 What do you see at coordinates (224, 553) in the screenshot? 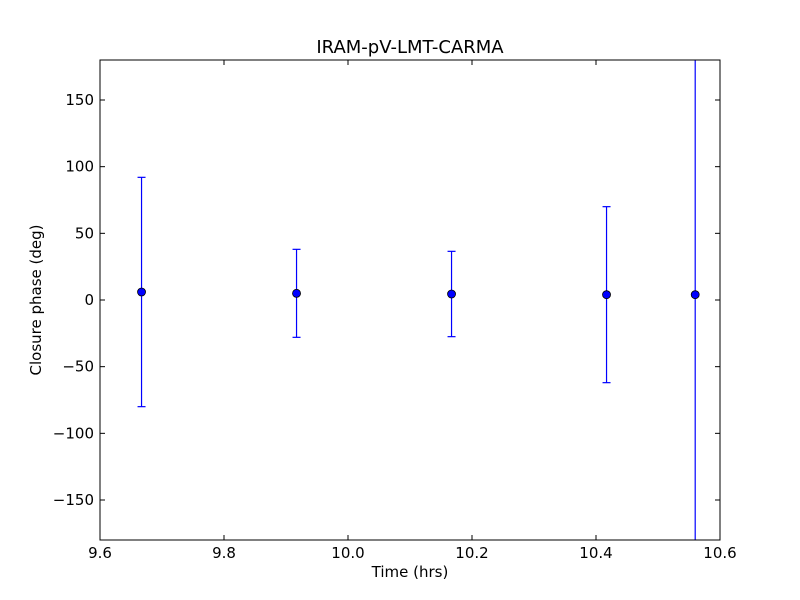
I see `x-tick-label: 9.8` at bounding box center [224, 553].